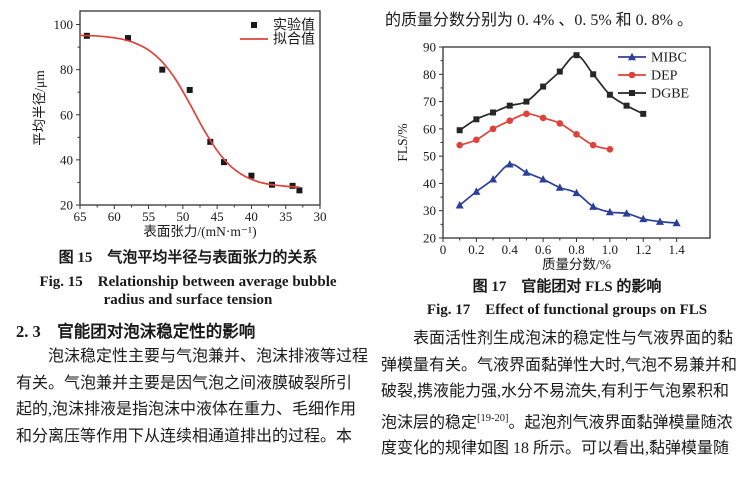 The image size is (749, 482). Describe the element at coordinates (184, 436) in the screenshot. I see `left-paragraph-line: 和分离压等作用下从连续相通道排出的过程。本` at that location.